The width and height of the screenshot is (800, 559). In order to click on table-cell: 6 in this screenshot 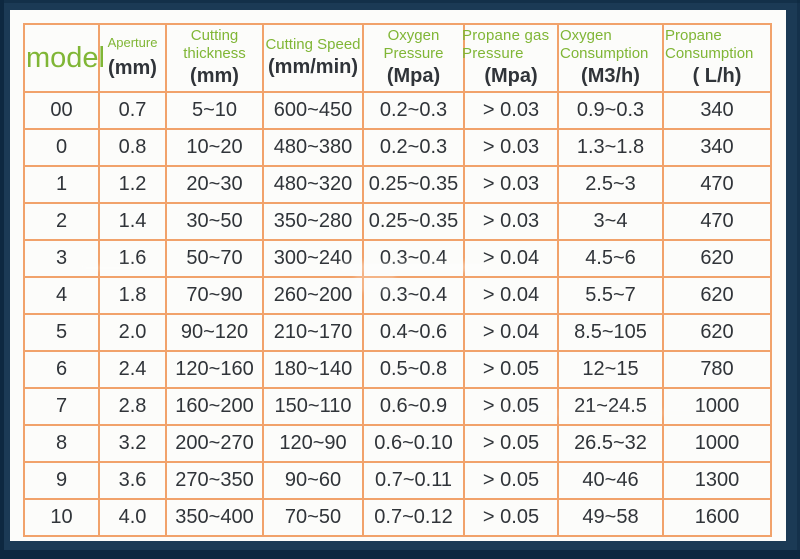, I will do `click(61, 369)`.